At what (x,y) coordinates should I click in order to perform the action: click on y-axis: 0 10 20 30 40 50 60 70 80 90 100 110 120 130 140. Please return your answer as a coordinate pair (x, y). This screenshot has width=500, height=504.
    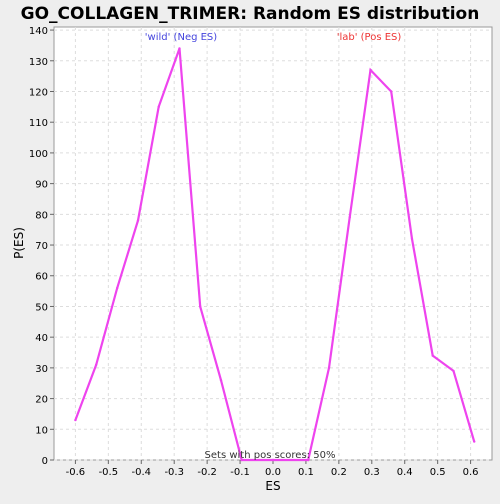
    Looking at the image, I should click on (41, 246).